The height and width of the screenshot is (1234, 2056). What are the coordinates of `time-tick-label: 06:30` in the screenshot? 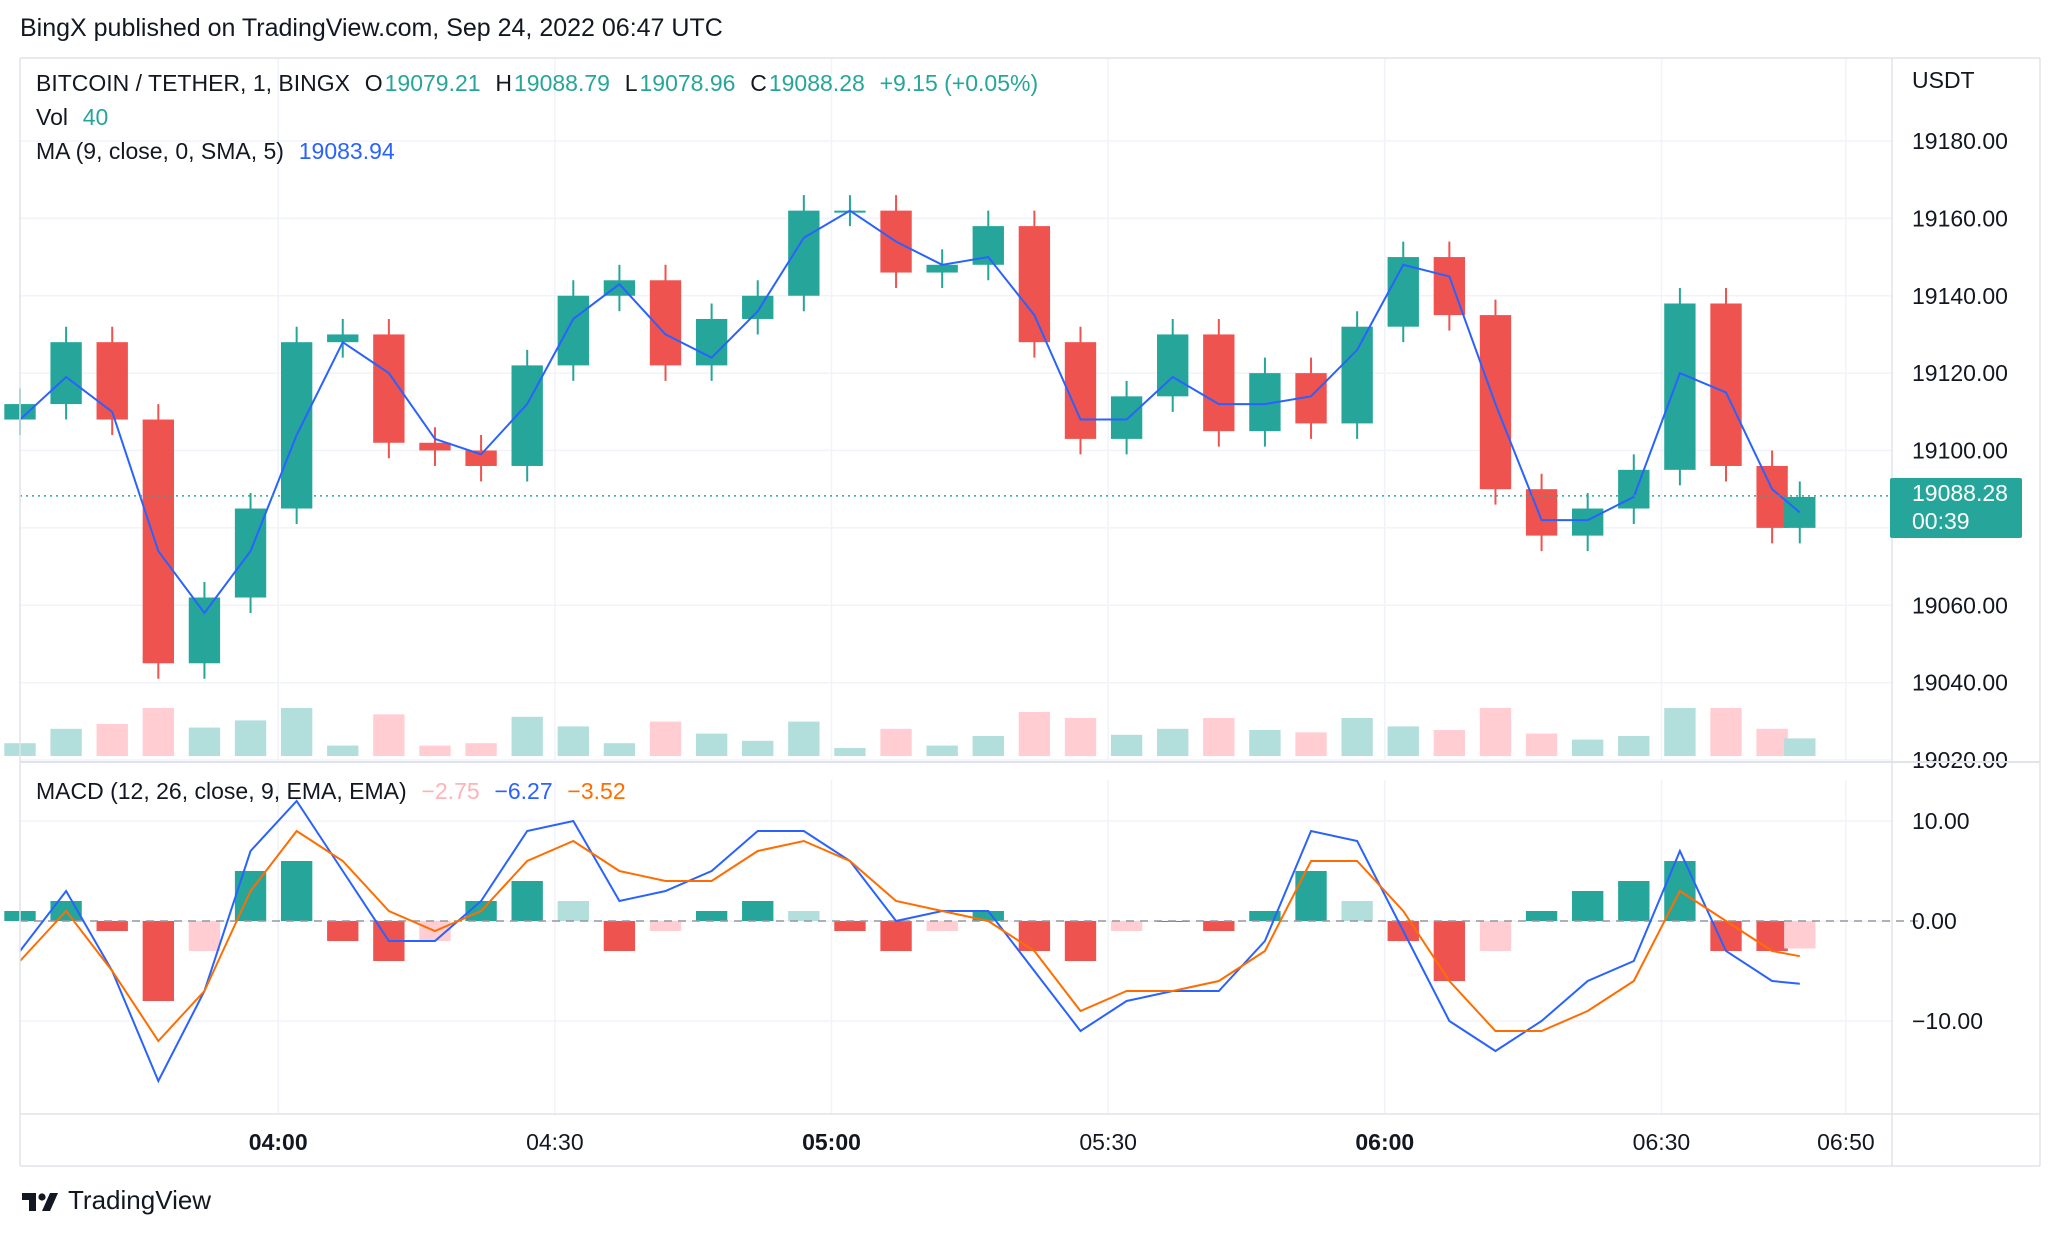 It's located at (1662, 1142).